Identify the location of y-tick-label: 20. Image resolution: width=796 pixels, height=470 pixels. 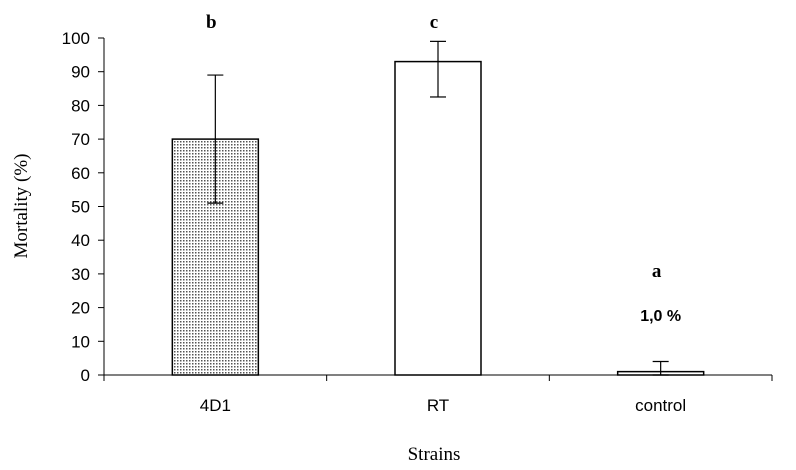
(80, 308).